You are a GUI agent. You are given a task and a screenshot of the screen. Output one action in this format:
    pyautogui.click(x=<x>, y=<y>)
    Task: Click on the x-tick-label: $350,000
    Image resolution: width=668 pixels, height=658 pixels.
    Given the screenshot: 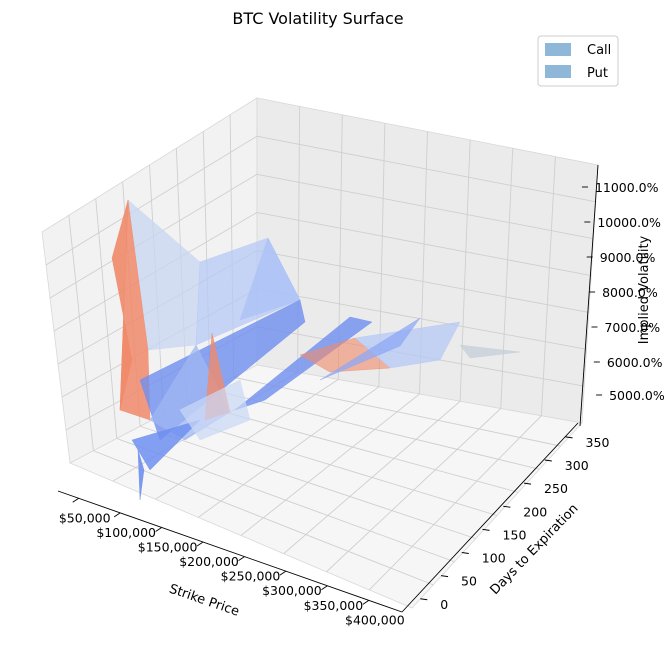 What is the action you would take?
    pyautogui.click(x=334, y=605)
    